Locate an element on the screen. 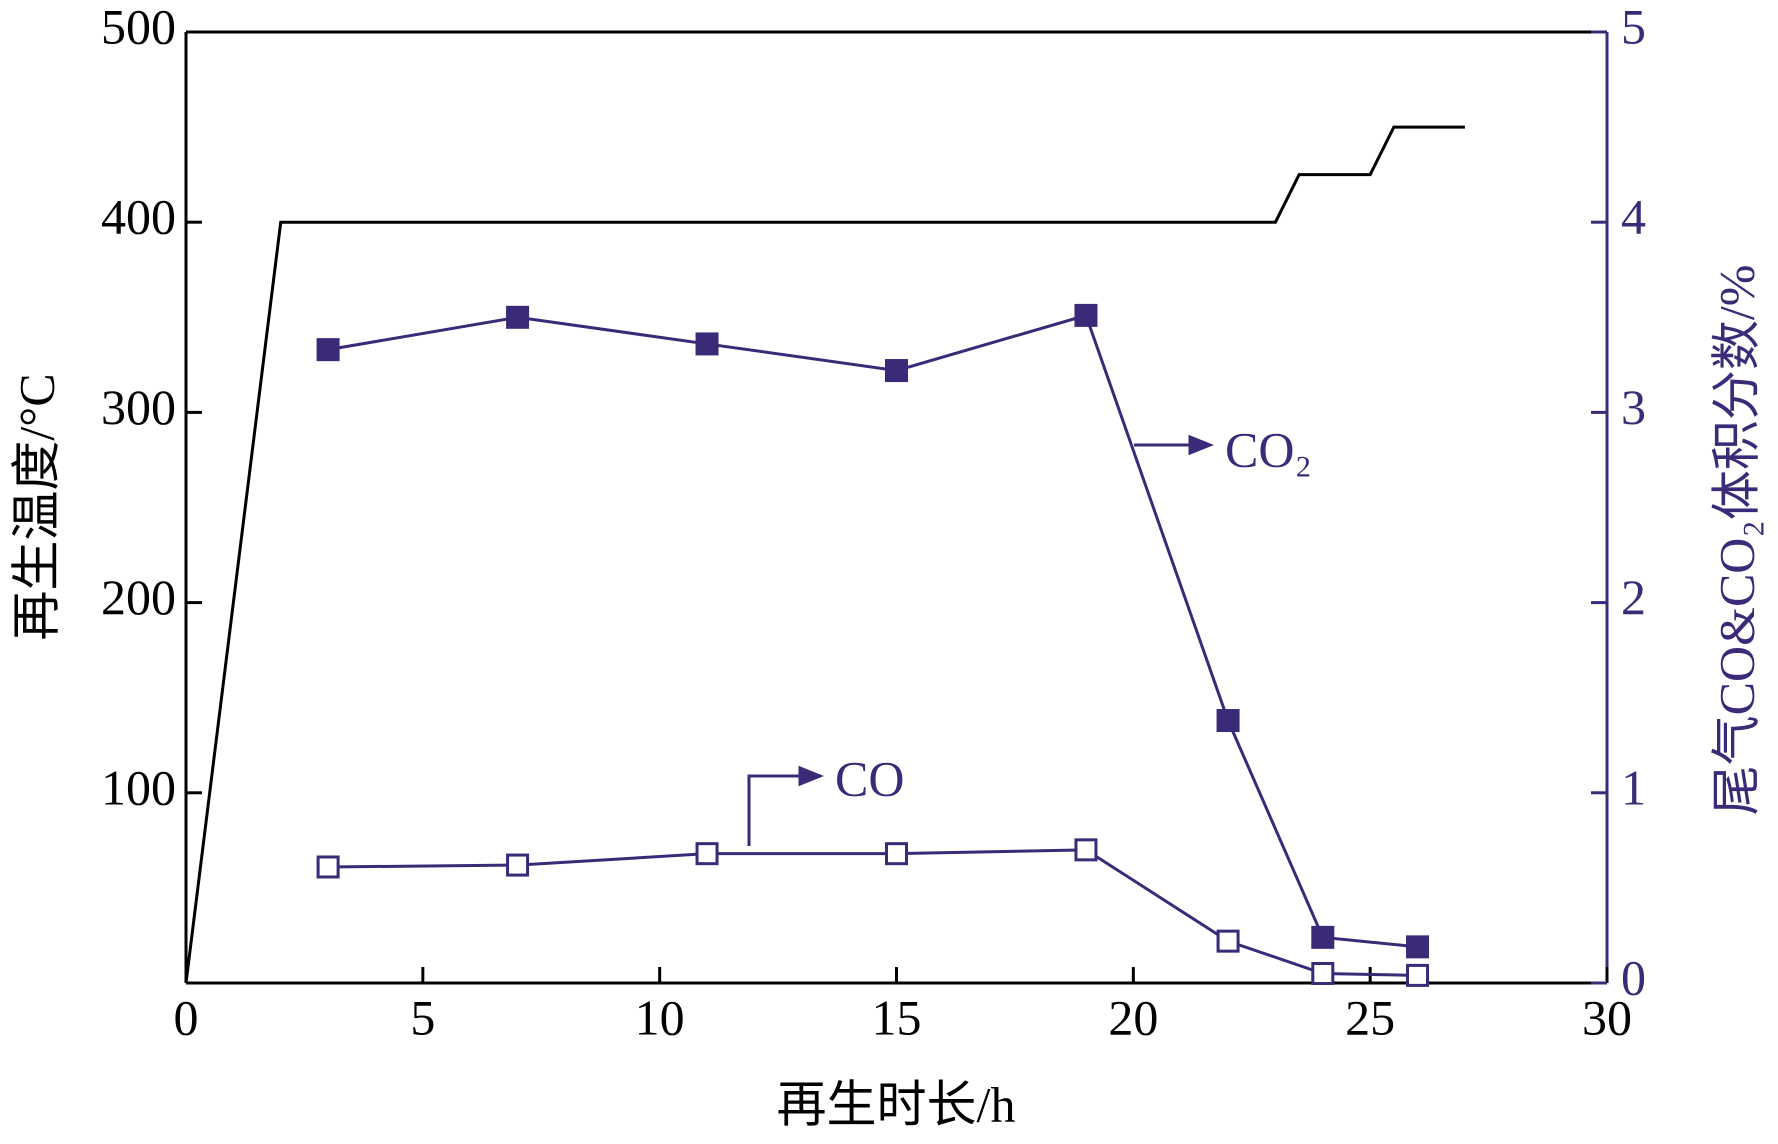 This screenshot has height=1144, width=1778. y2-tick-label: 1 is located at coordinates (1633, 787).